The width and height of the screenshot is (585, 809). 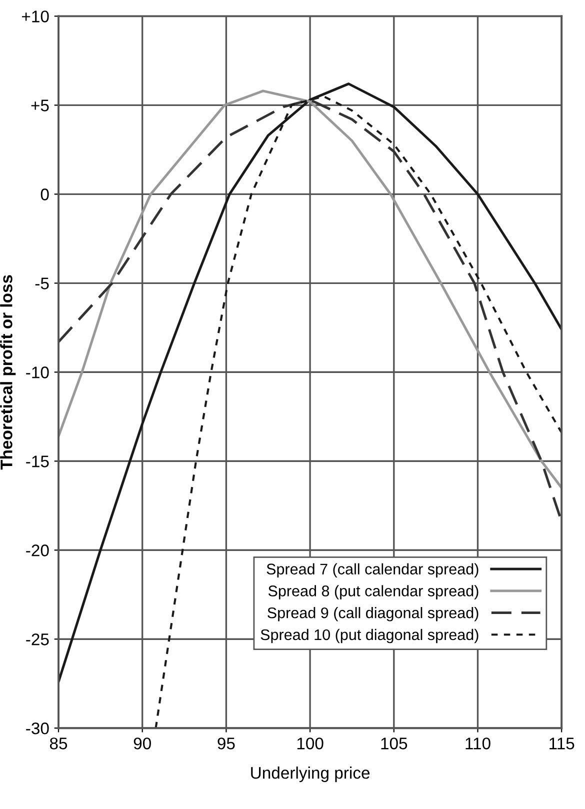 I want to click on y-tick-label: +5, so click(x=40, y=106).